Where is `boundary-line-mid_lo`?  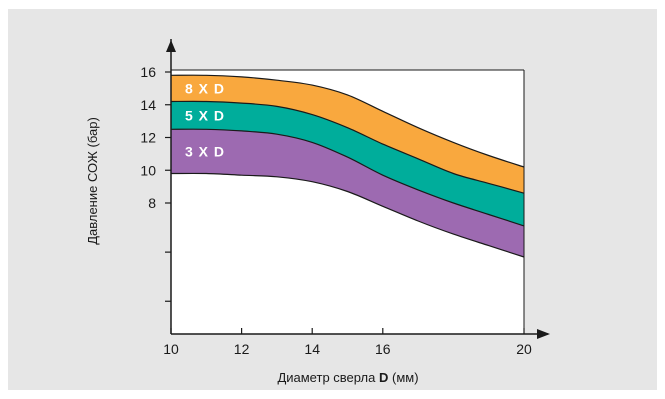
boundary-line-mid_lo is located at coordinates (347, 177).